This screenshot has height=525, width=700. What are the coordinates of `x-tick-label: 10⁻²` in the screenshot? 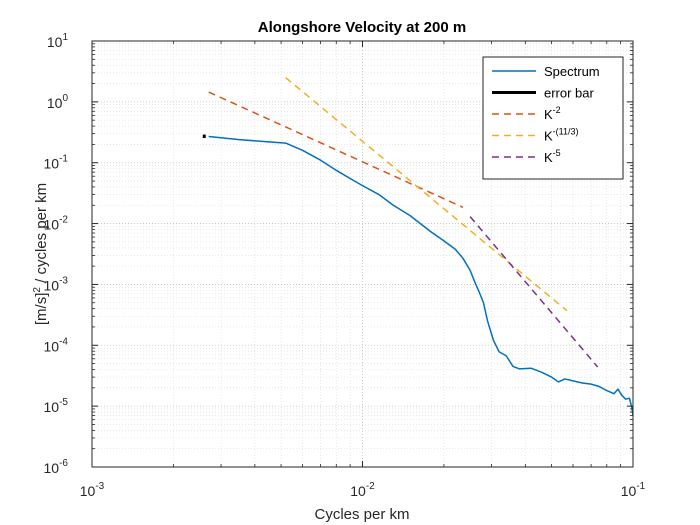 It's located at (362, 490).